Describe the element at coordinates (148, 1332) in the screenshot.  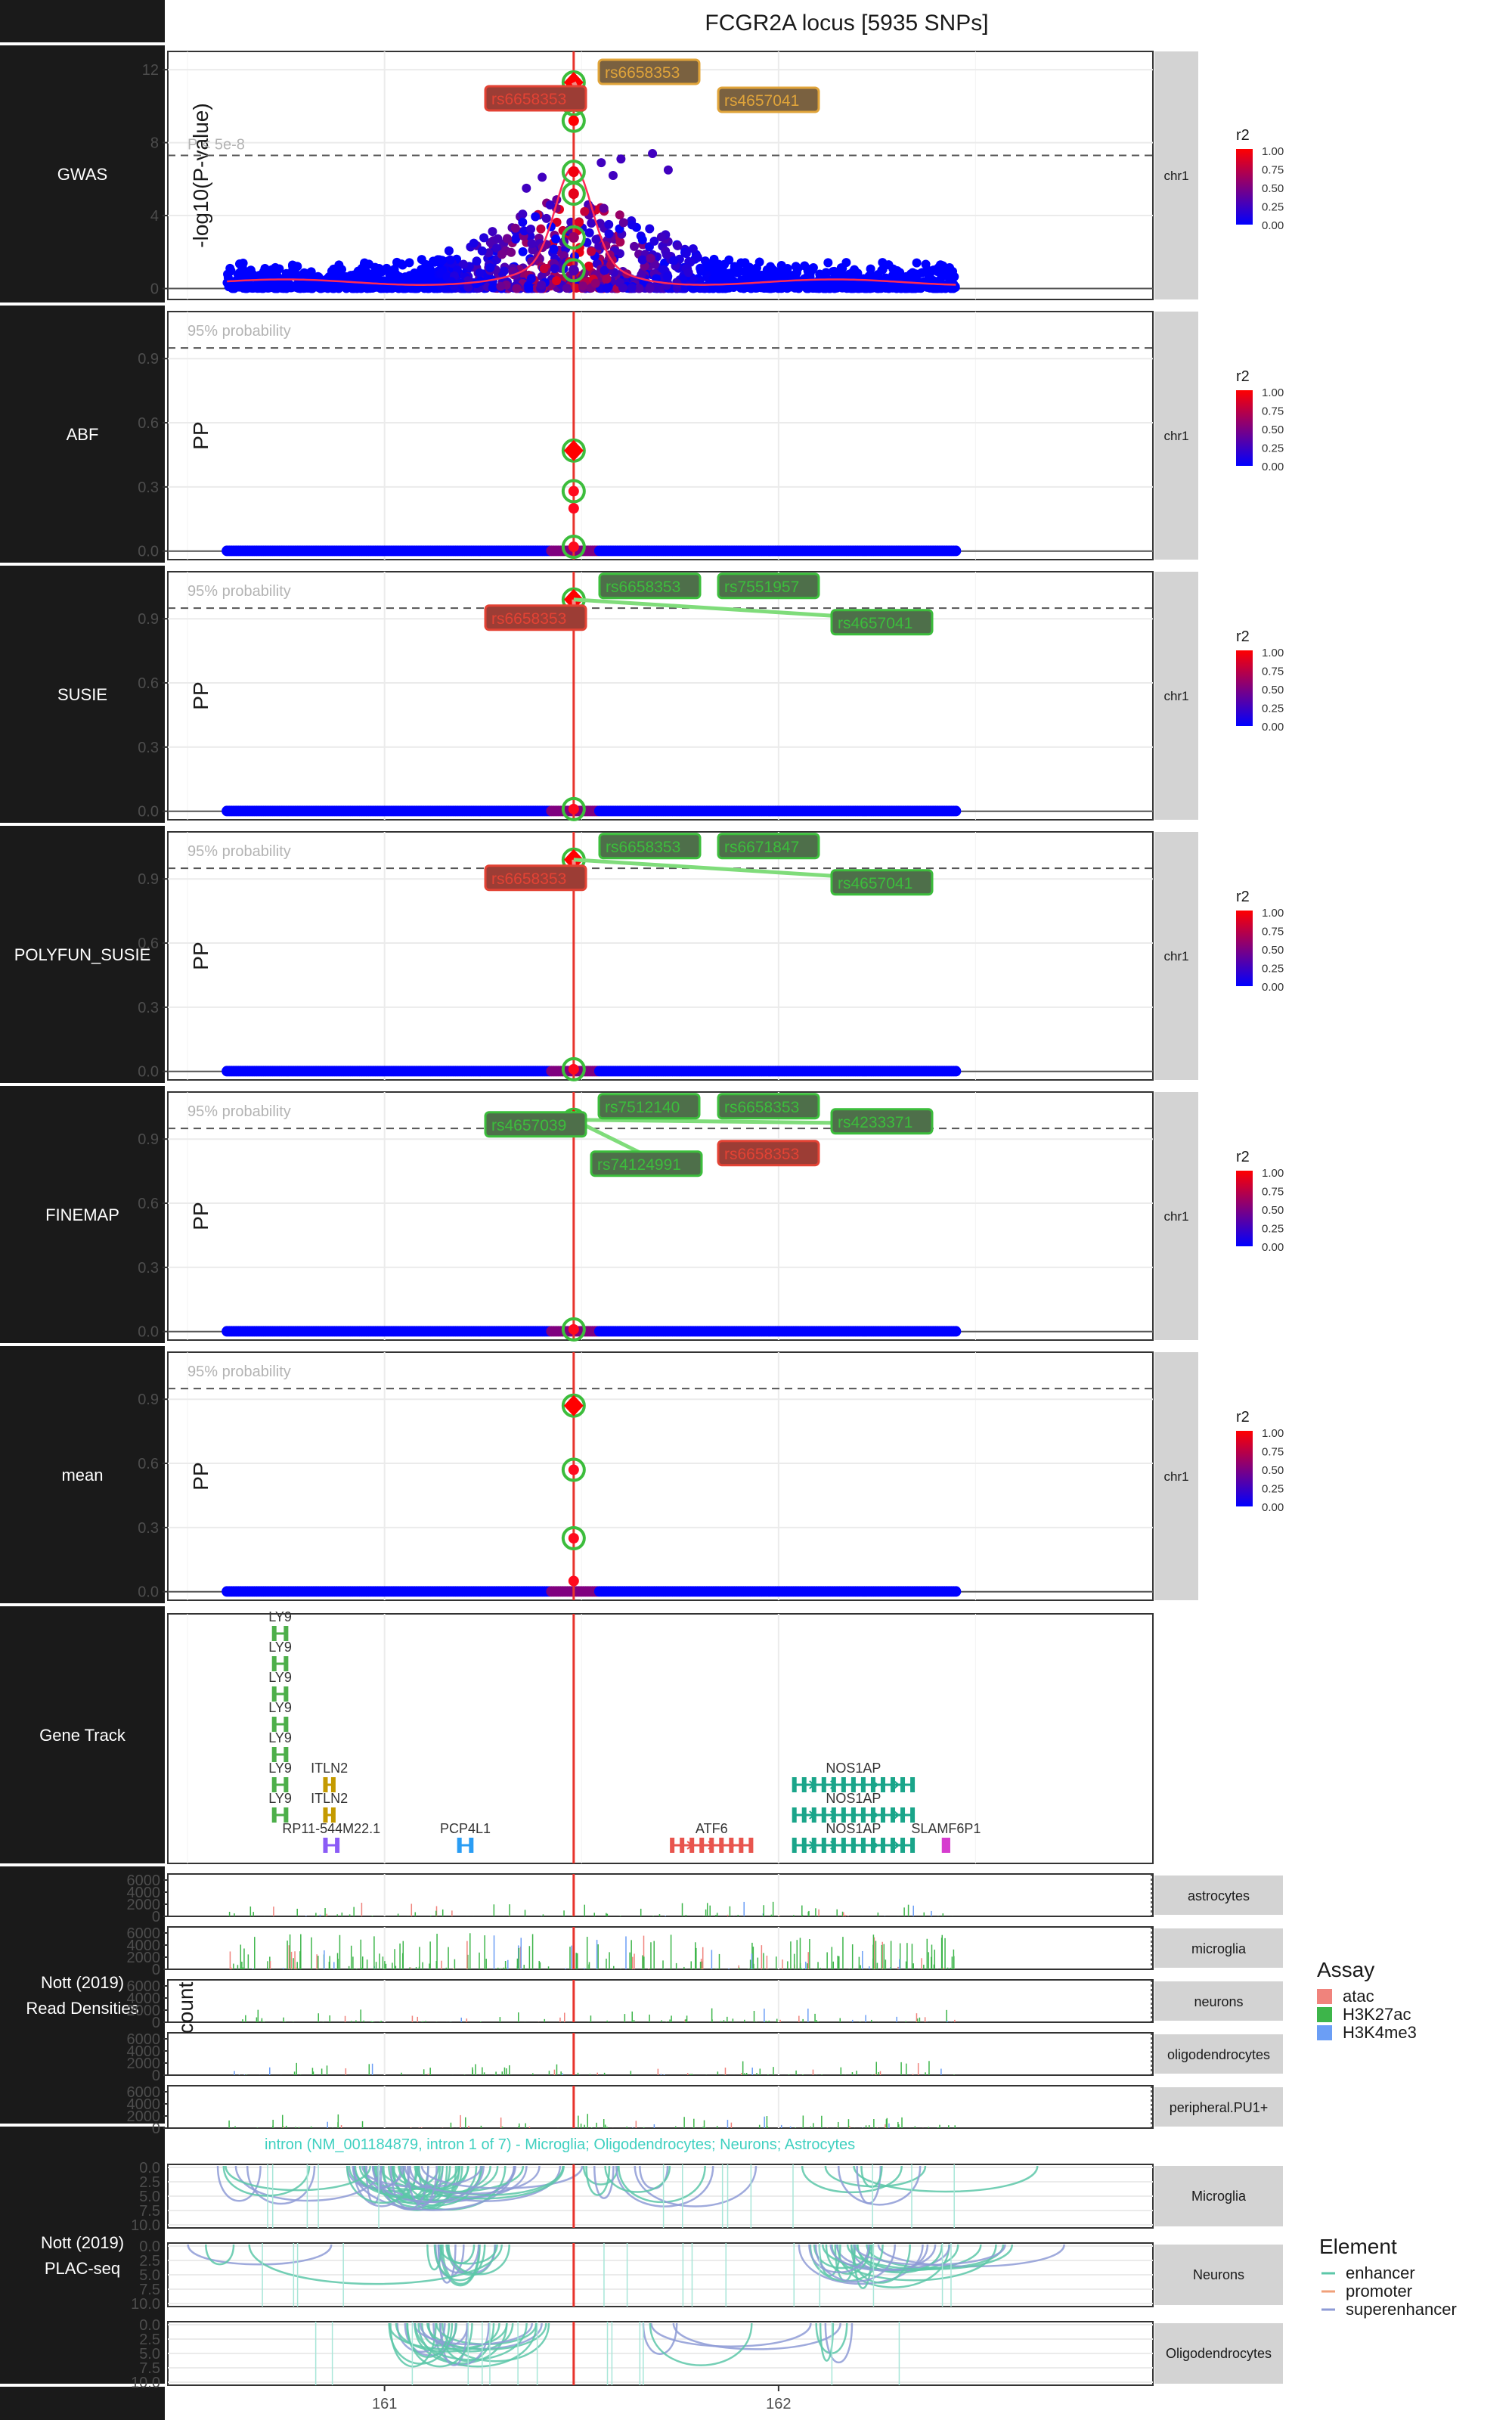
I see `y-tick-label: 0.0` at that location.